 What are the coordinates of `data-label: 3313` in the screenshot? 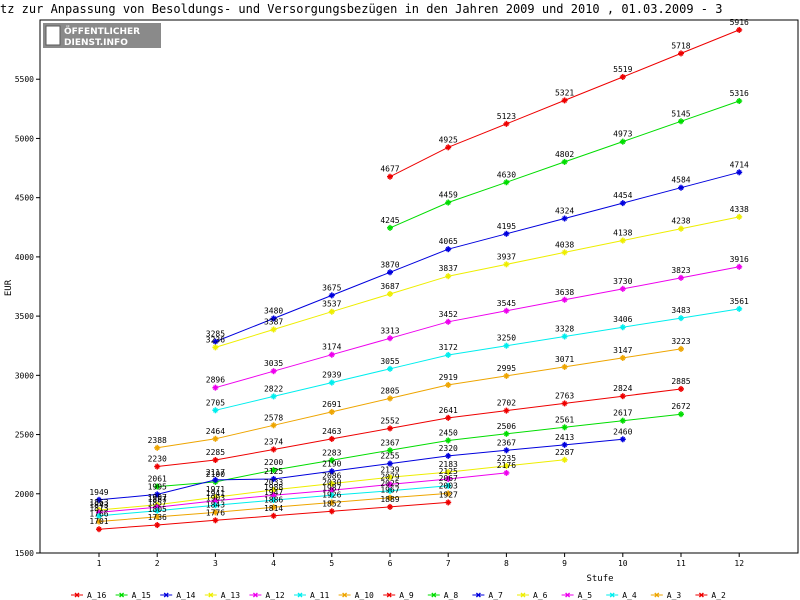 It's located at (389, 330).